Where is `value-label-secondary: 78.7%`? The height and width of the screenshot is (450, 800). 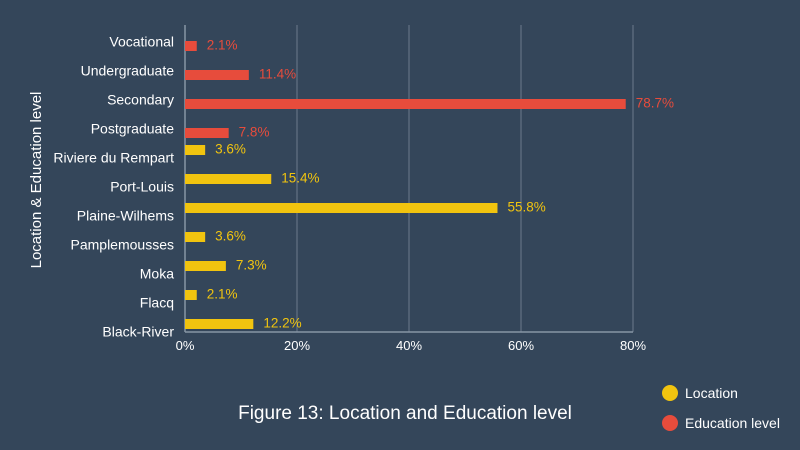 value-label-secondary: 78.7% is located at coordinates (655, 103).